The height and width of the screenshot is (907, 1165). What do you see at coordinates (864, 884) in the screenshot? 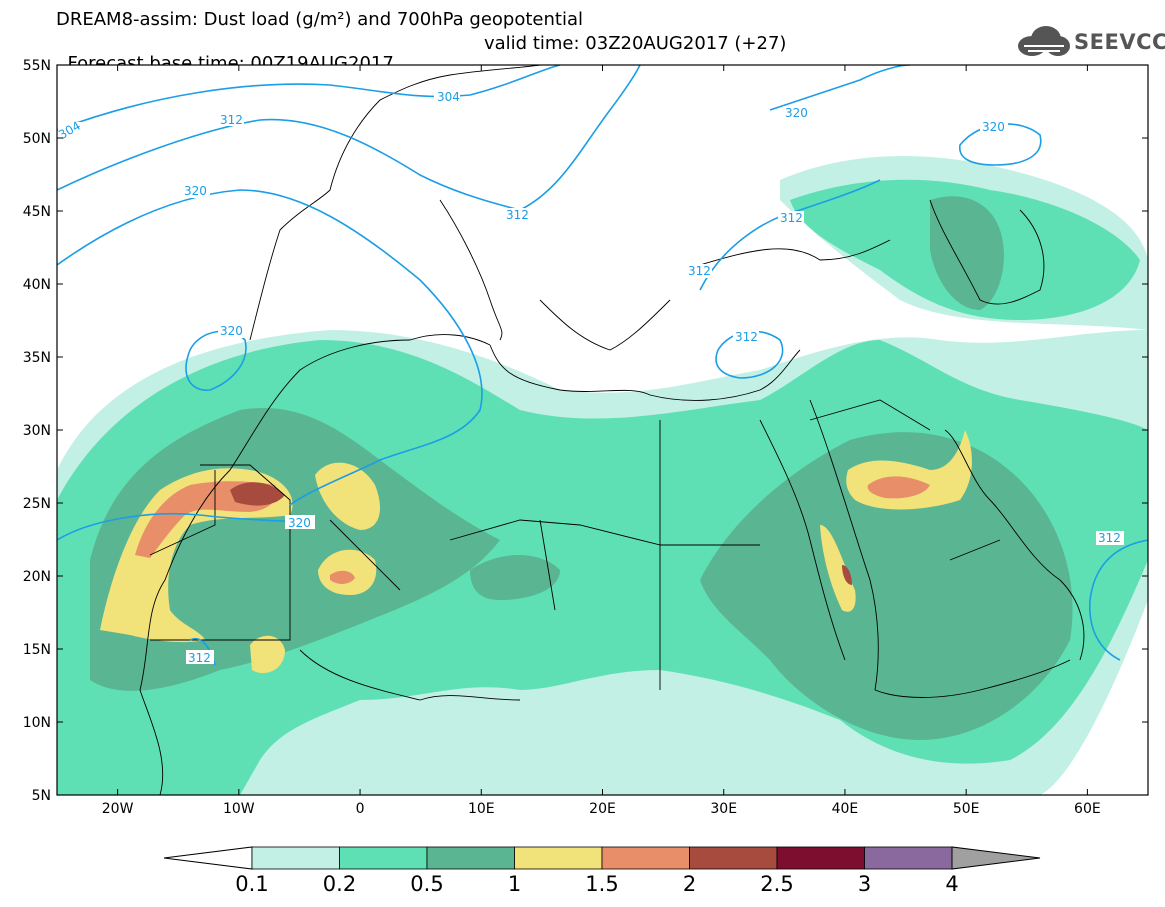
I see `colorbar-label: 3` at bounding box center [864, 884].